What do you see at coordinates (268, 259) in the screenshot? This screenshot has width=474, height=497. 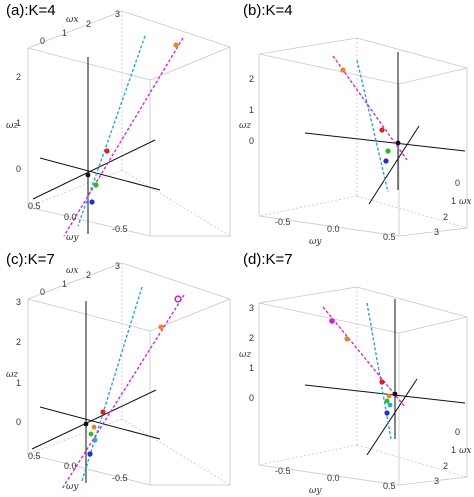 I see `panel-d-title: (d):K=7` at bounding box center [268, 259].